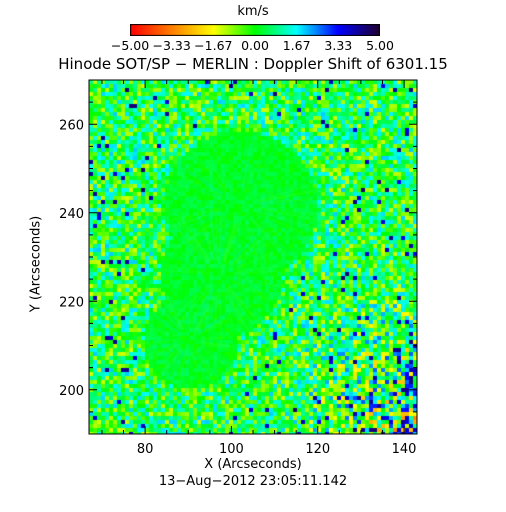 The height and width of the screenshot is (512, 506). Describe the element at coordinates (130, 45) in the screenshot. I see `colorbar-tick-label: −5.00` at that location.